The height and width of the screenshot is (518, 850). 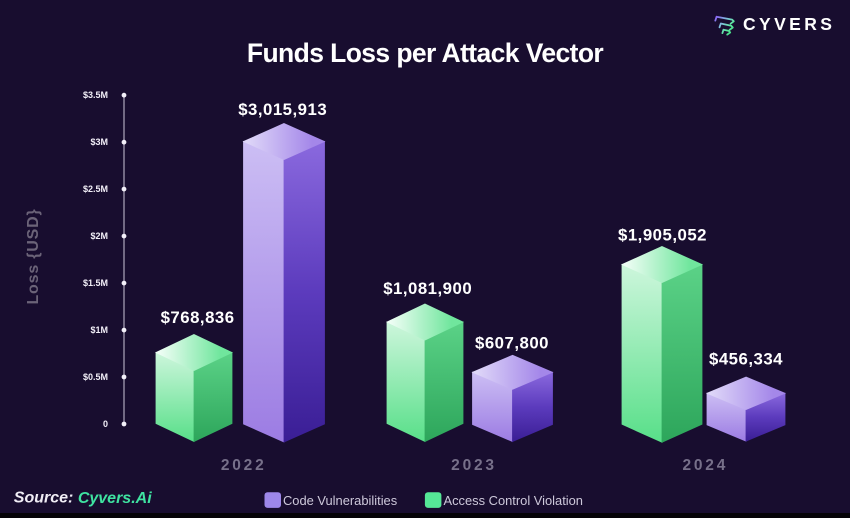 What do you see at coordinates (513, 500) in the screenshot?
I see `svg-text: Access Control Violation` at bounding box center [513, 500].